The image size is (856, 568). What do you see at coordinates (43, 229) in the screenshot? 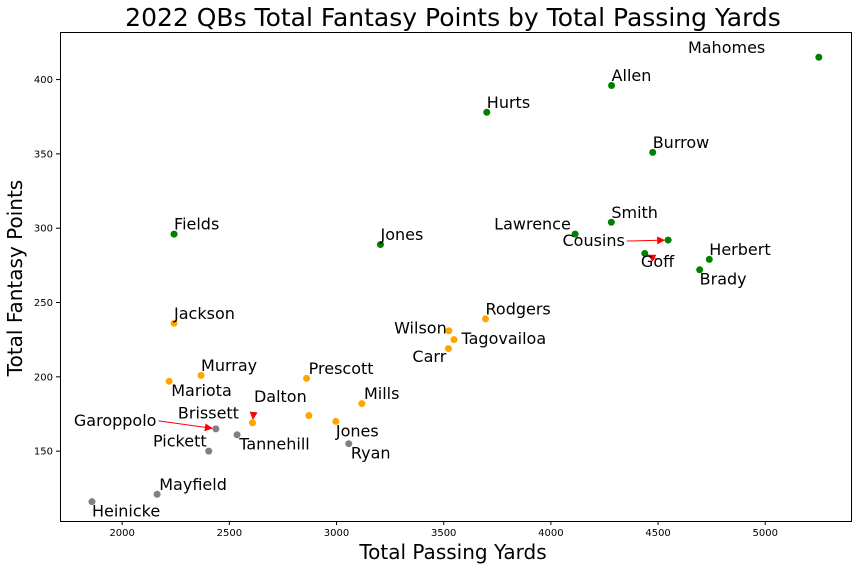
I see `y-tick-label: 300` at bounding box center [43, 229].